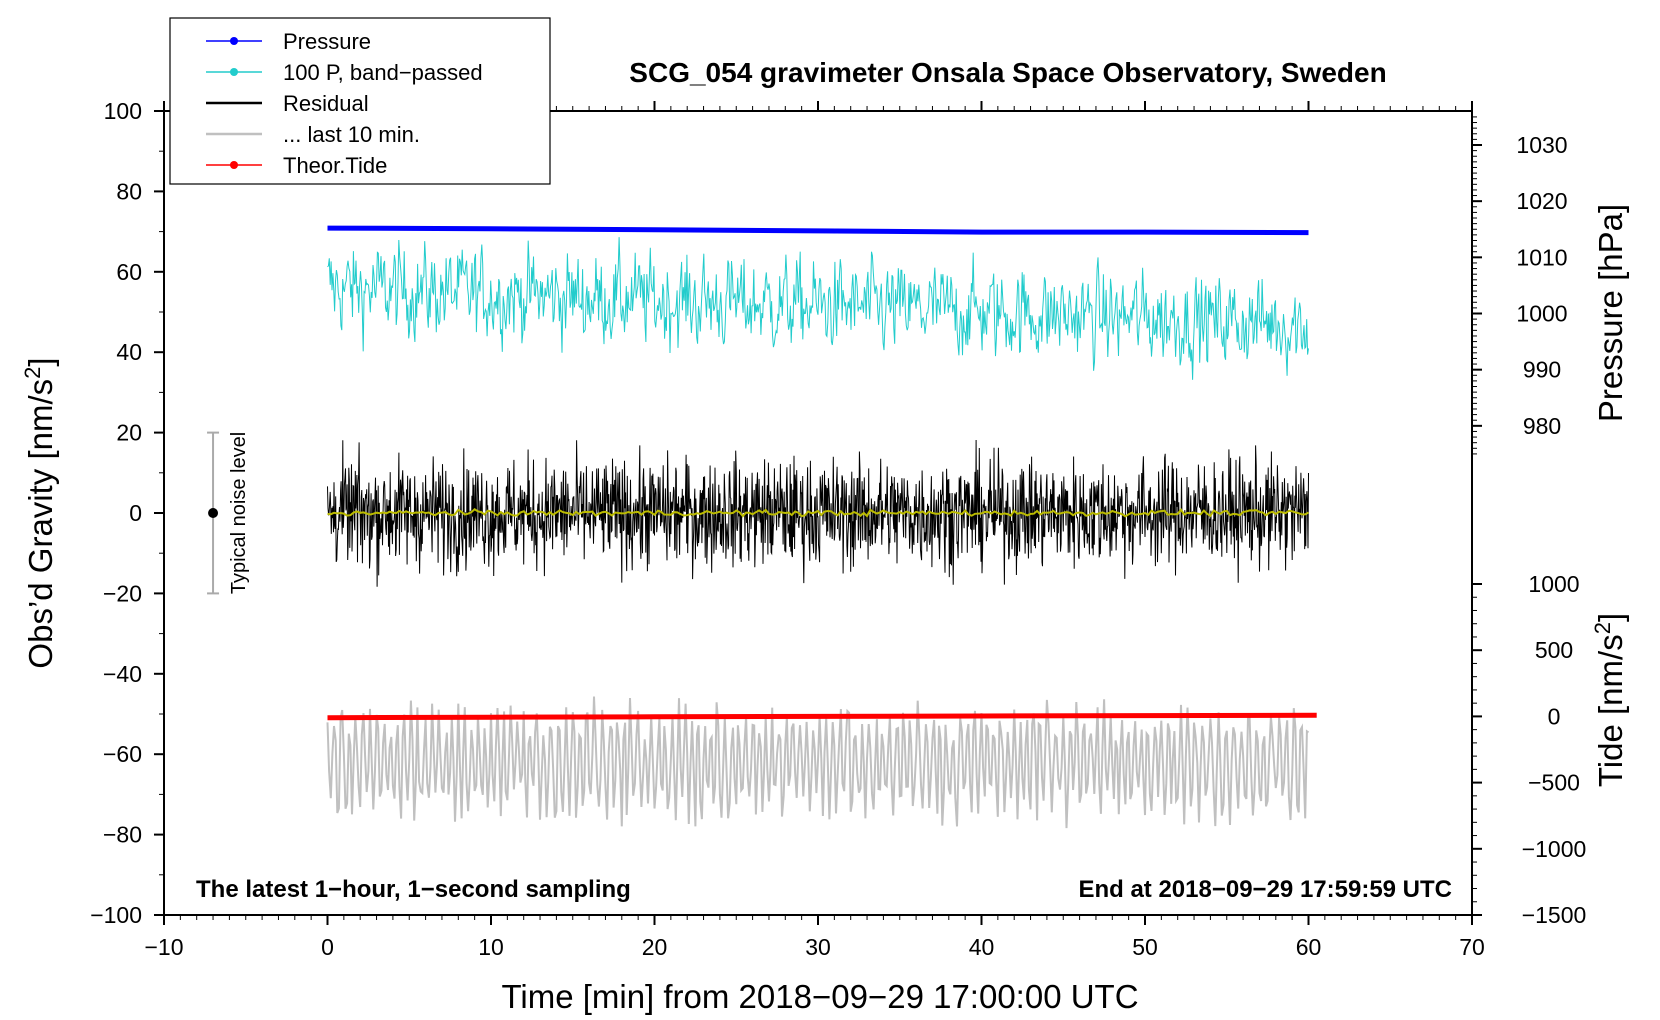 This screenshot has width=1660, height=1020. Describe the element at coordinates (982, 947) in the screenshot. I see `x-tick-label-5: 40` at that location.